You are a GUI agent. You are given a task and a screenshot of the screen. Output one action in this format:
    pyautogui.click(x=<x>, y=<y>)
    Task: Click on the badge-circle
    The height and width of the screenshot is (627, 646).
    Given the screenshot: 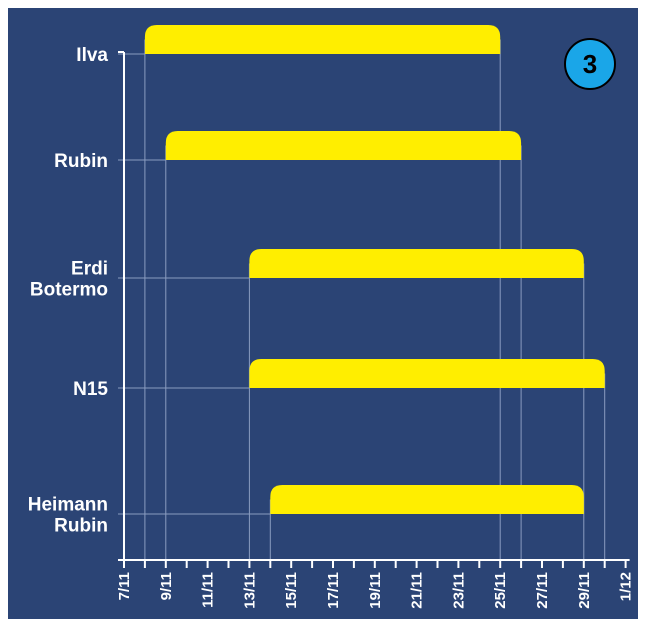 What is the action you would take?
    pyautogui.click(x=590, y=64)
    